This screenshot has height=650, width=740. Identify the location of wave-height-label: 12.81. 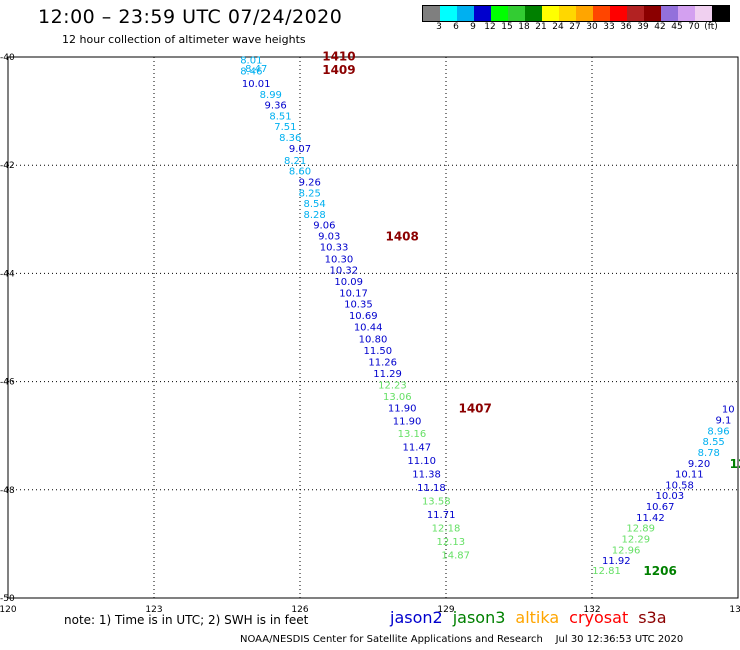
(606, 571).